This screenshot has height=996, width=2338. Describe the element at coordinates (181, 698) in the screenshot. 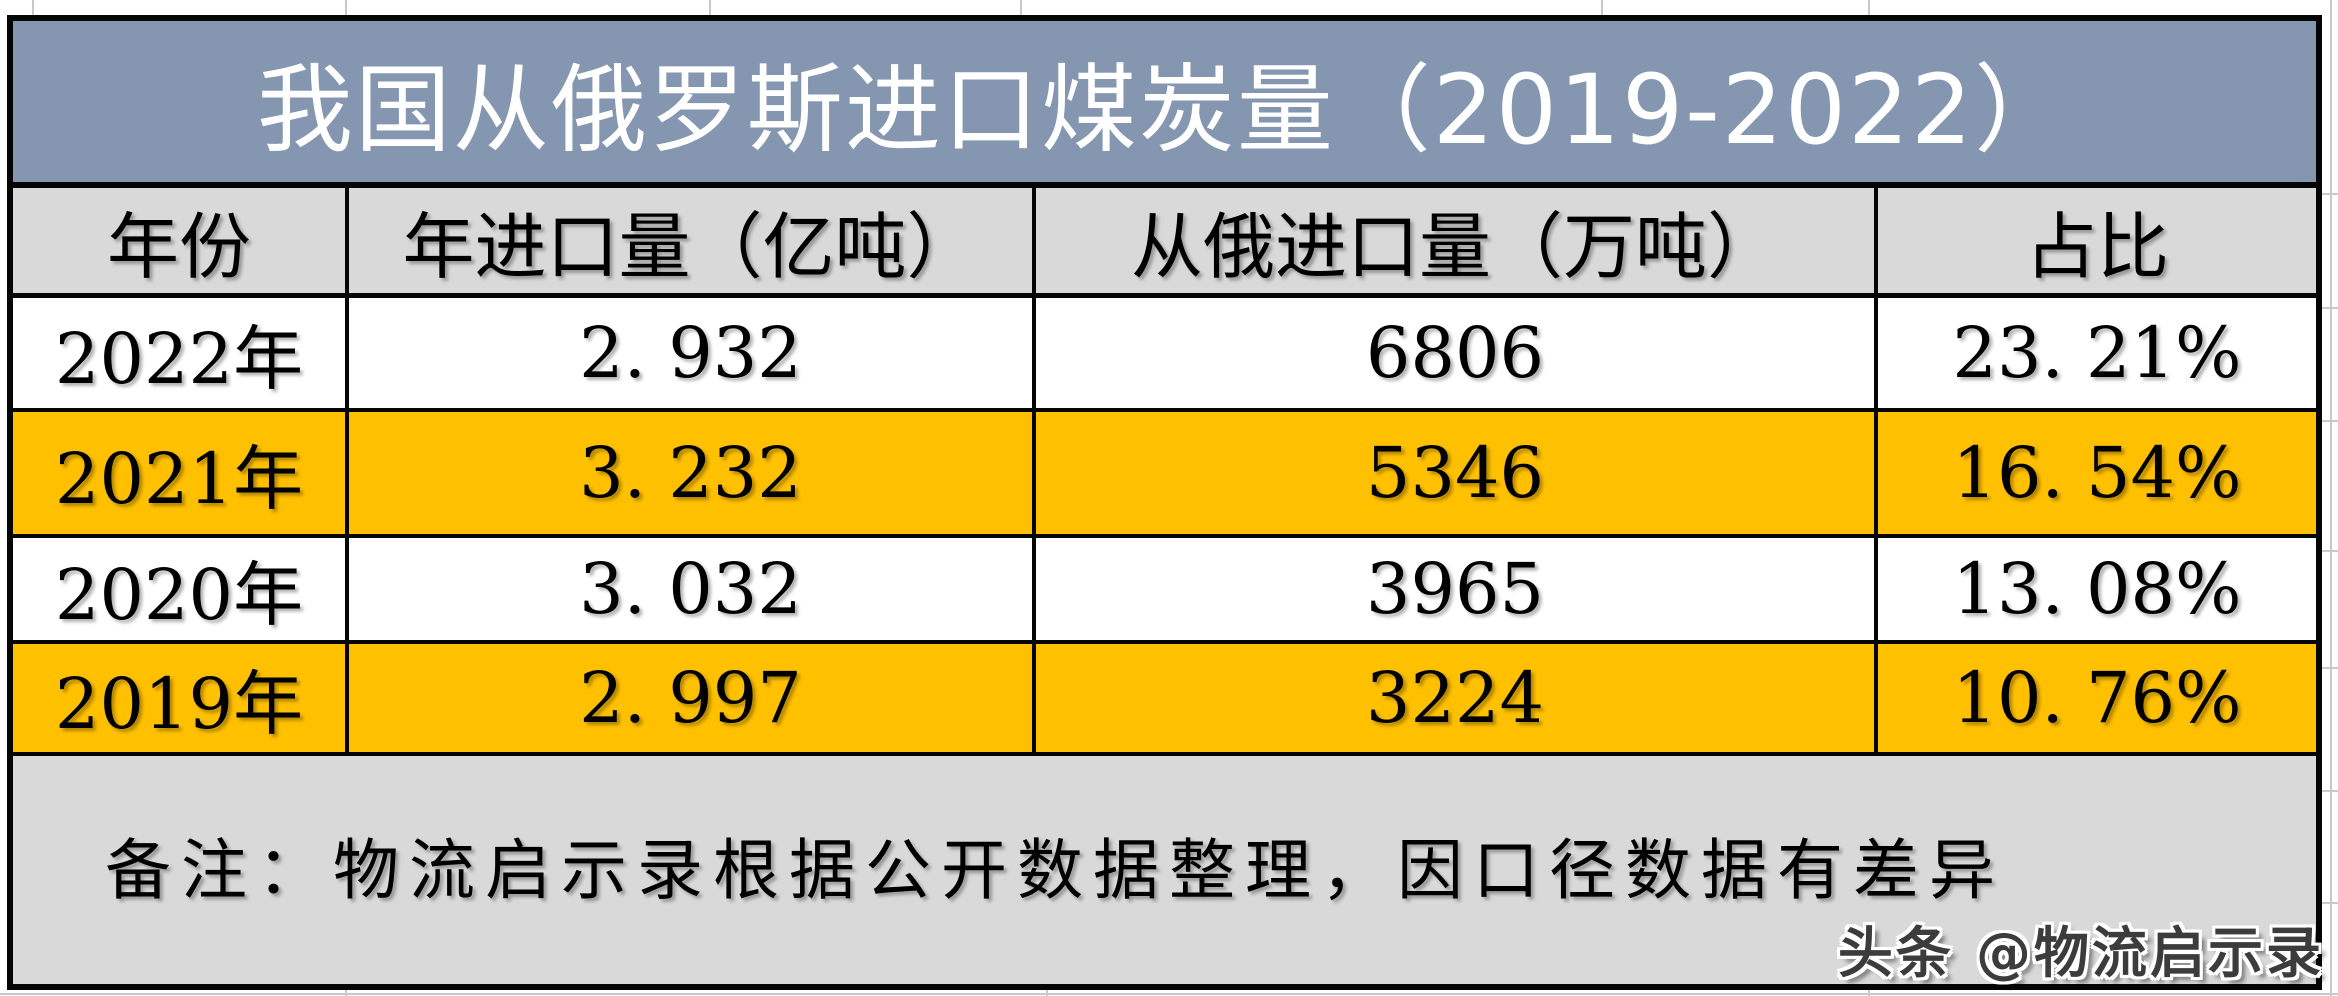

I see `cell-year: 2019年` at that location.